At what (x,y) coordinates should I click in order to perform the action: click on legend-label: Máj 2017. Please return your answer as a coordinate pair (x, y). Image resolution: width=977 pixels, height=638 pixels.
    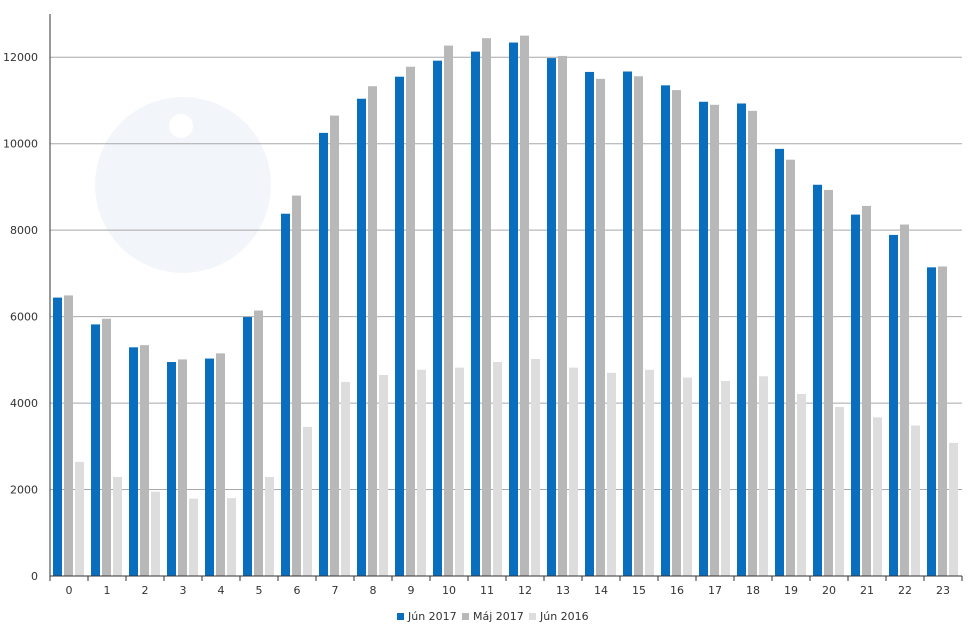
    Looking at the image, I should click on (498, 616).